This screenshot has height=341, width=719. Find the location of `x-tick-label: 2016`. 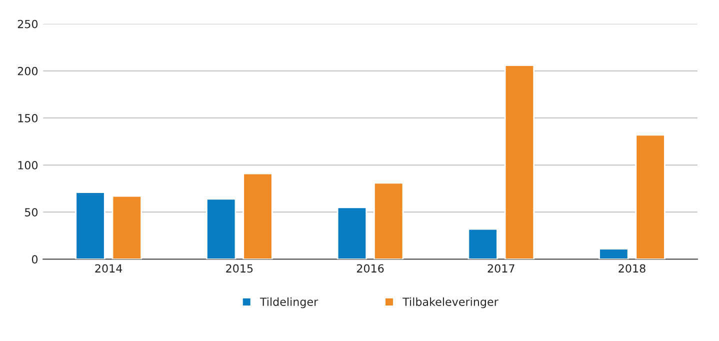

x-tick-label: 2016 is located at coordinates (370, 268).